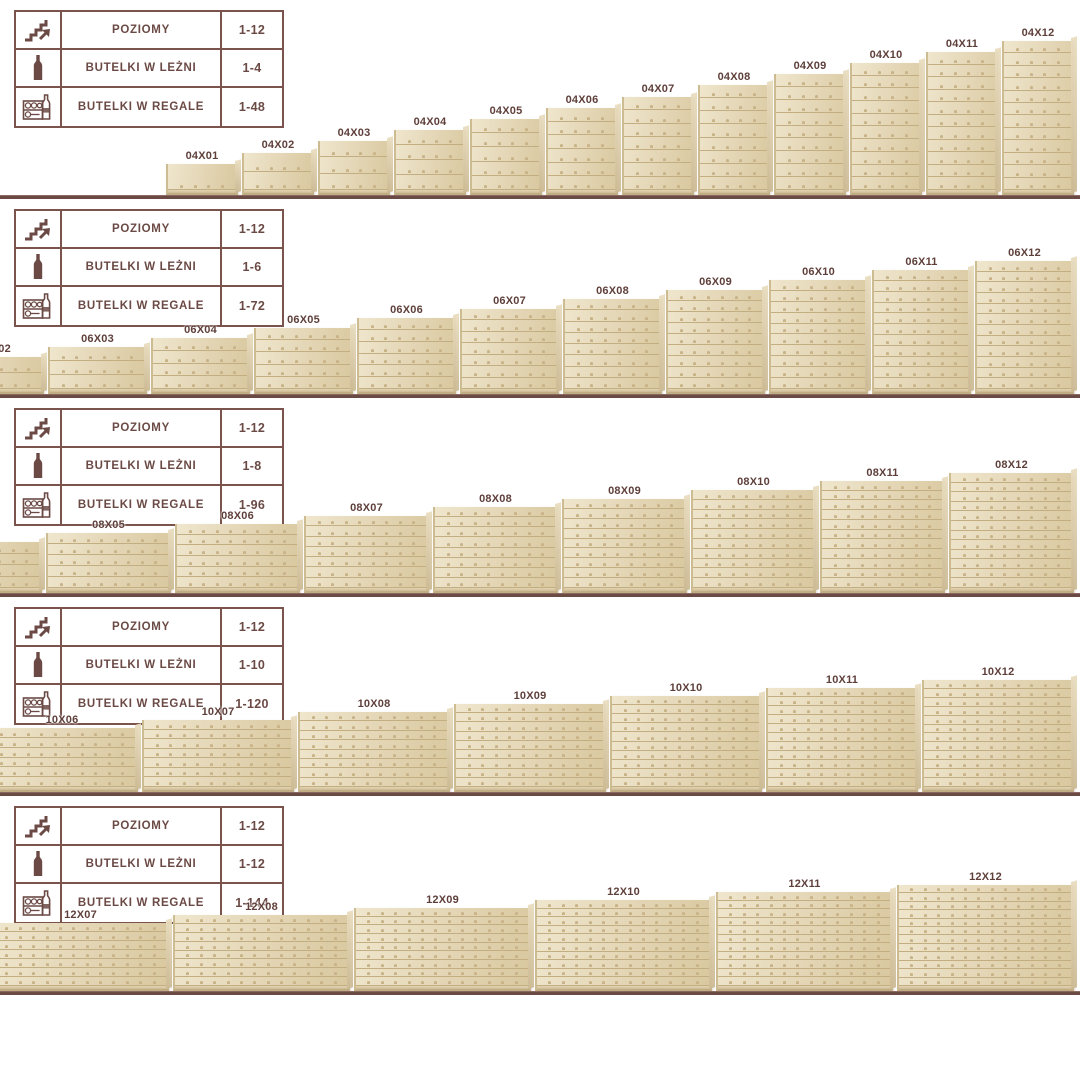 The width and height of the screenshot is (1080, 1080). Describe the element at coordinates (97, 363) in the screenshot. I see `rack-item: 06X03` at that location.